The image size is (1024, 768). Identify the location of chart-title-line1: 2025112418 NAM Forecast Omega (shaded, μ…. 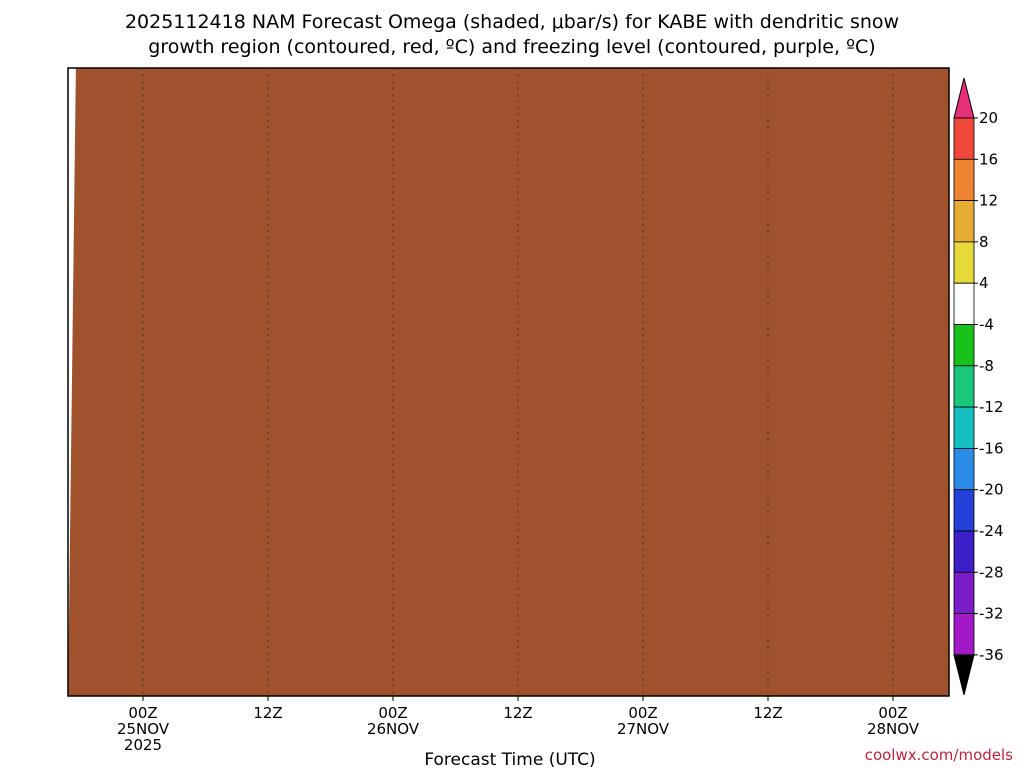
(512, 22).